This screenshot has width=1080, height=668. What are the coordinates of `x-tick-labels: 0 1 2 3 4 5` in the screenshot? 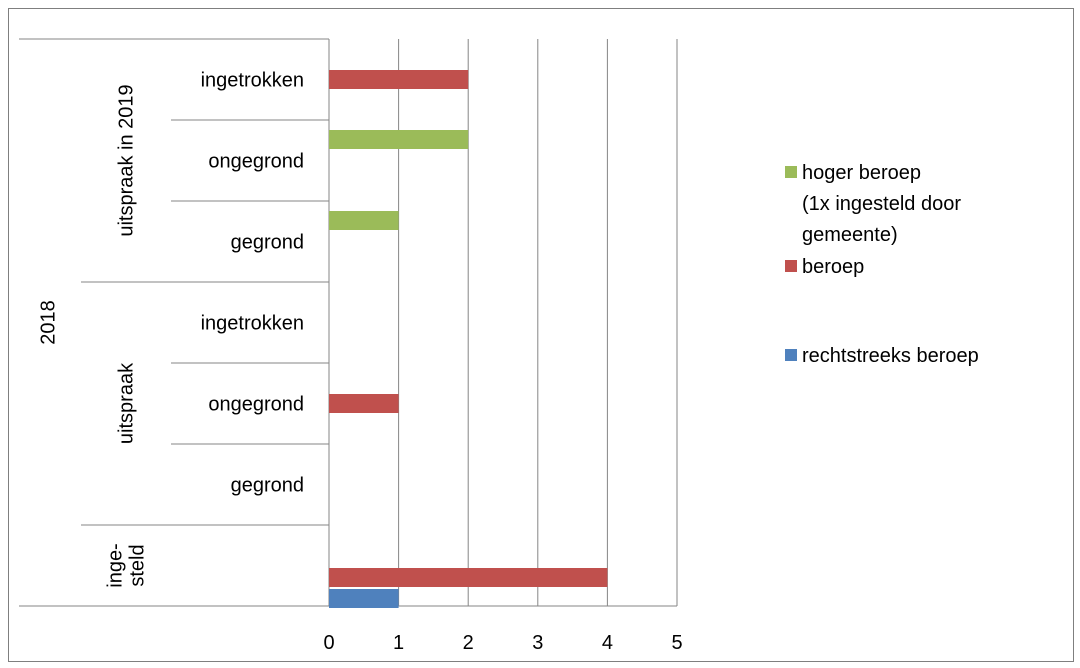 It's located at (502, 643).